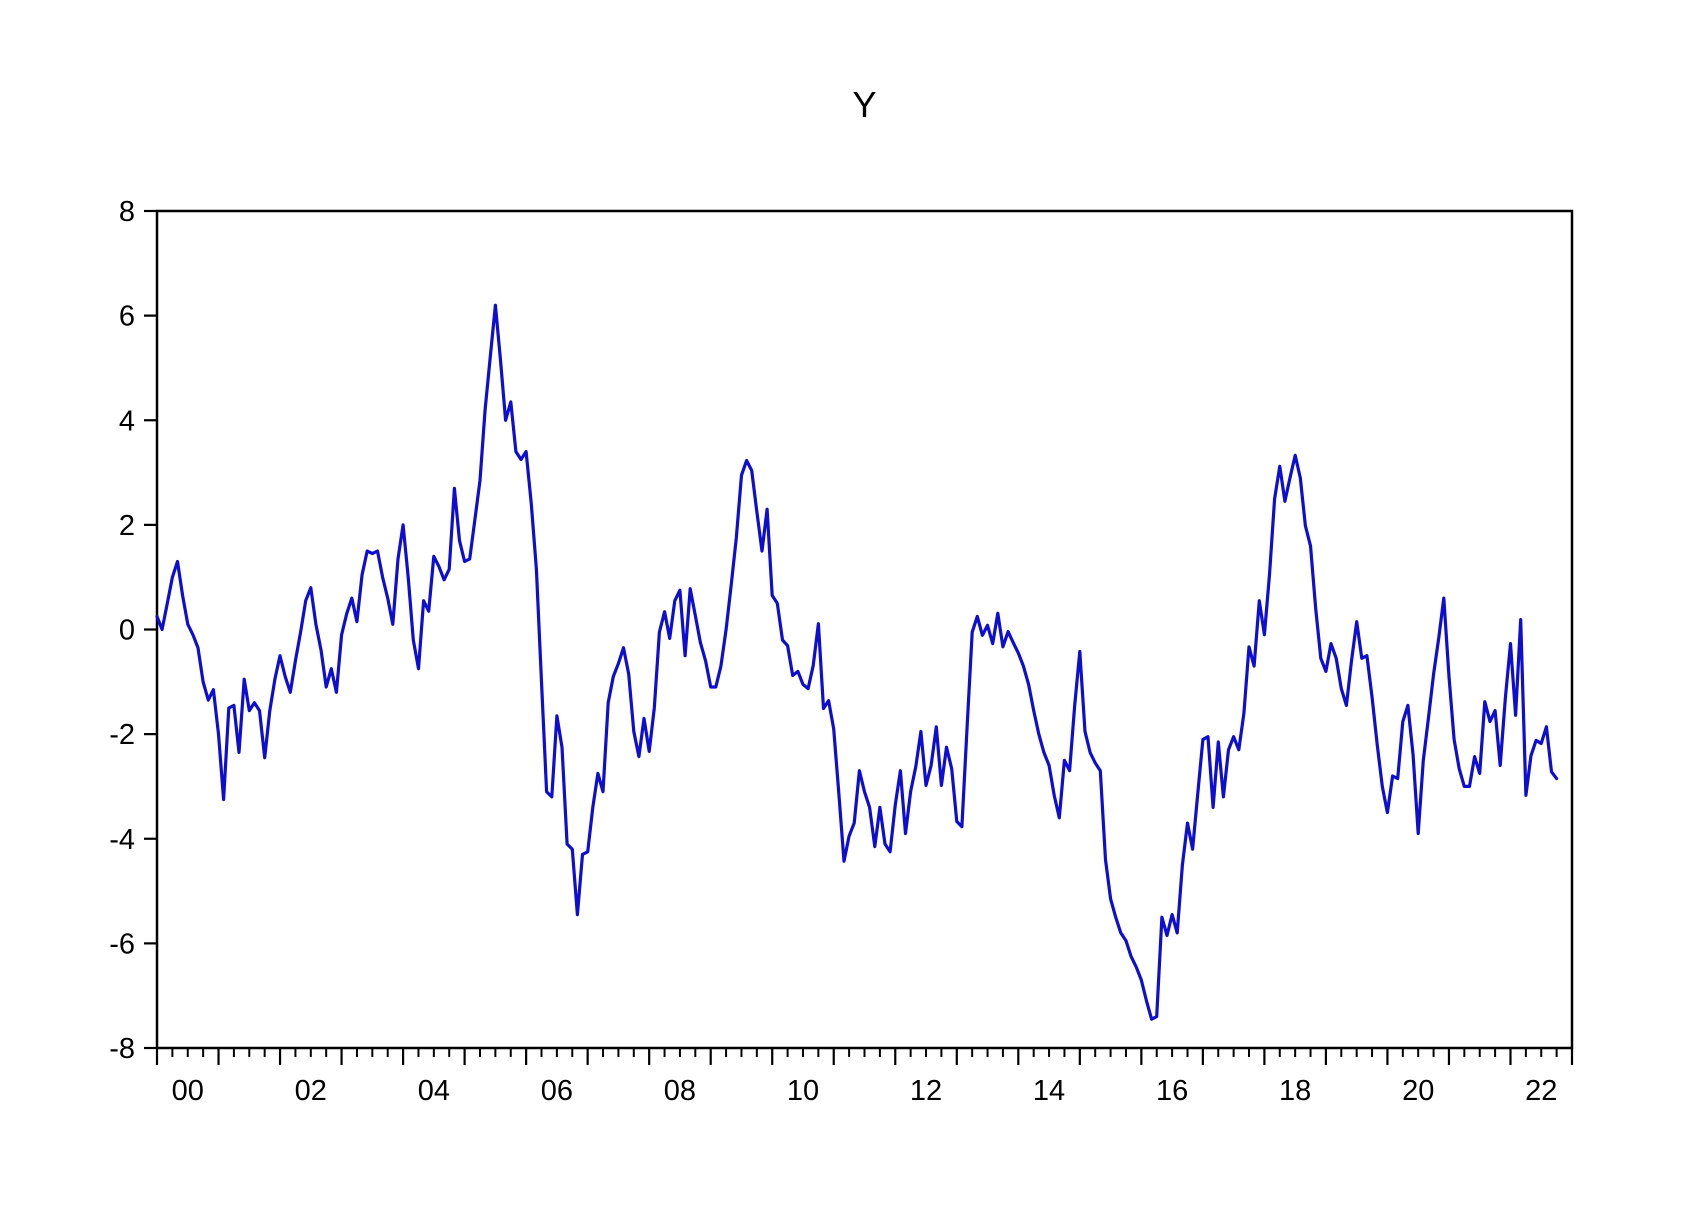 The width and height of the screenshot is (1686, 1217). Describe the element at coordinates (926, 1091) in the screenshot. I see `x-axis-tick-label: 12` at that location.